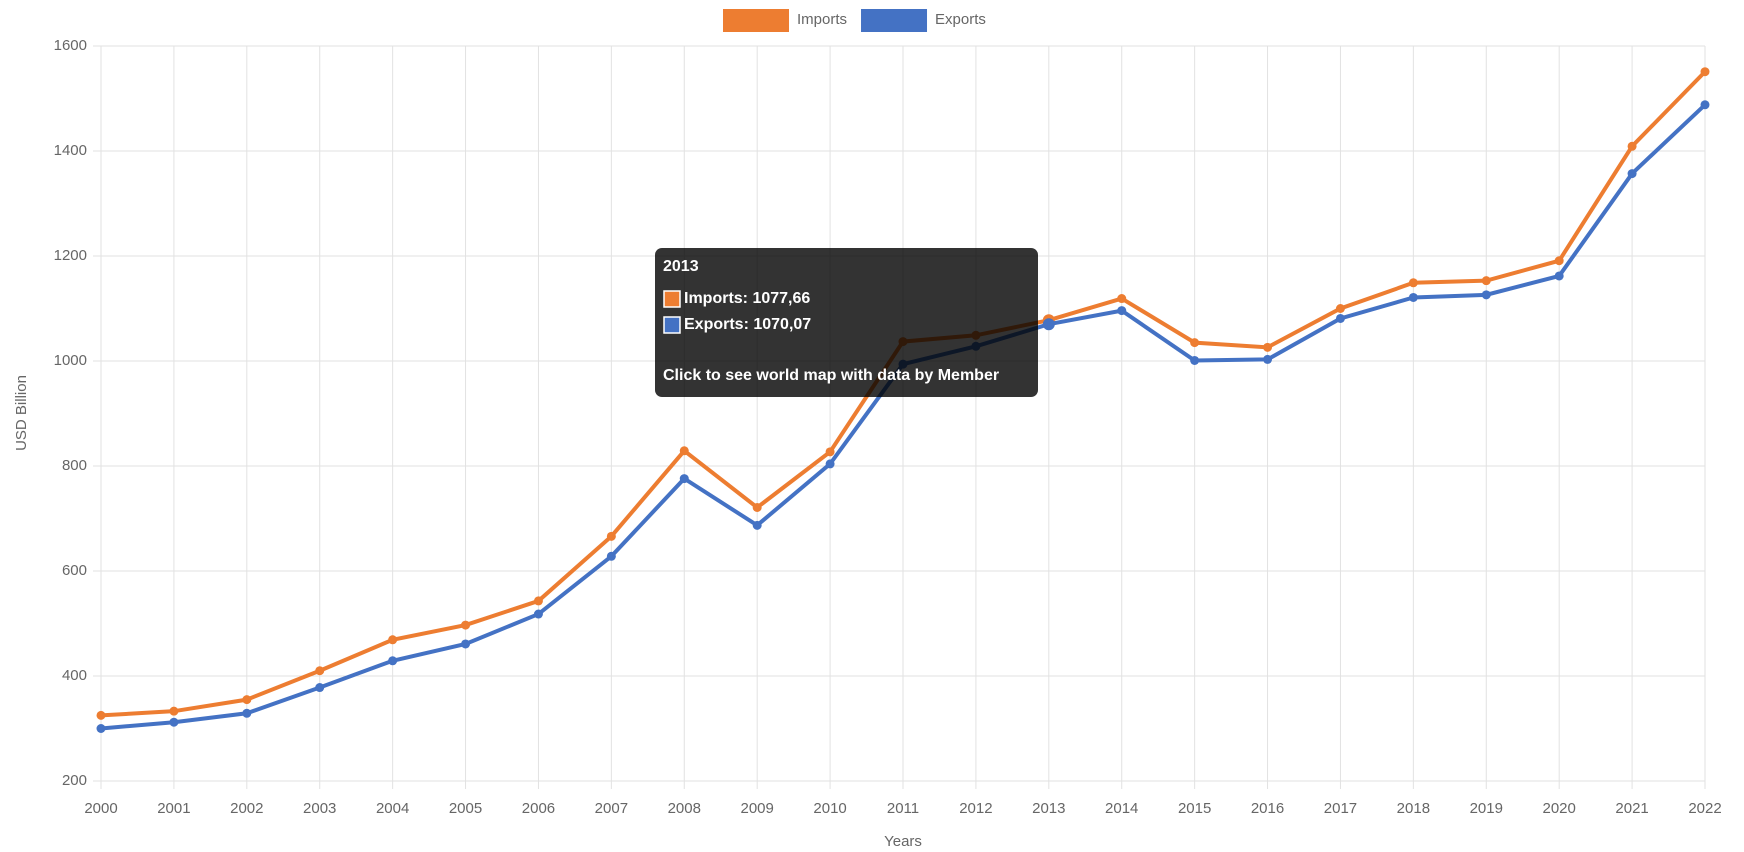  I want to click on y-tick-label: 1000, so click(70, 360).